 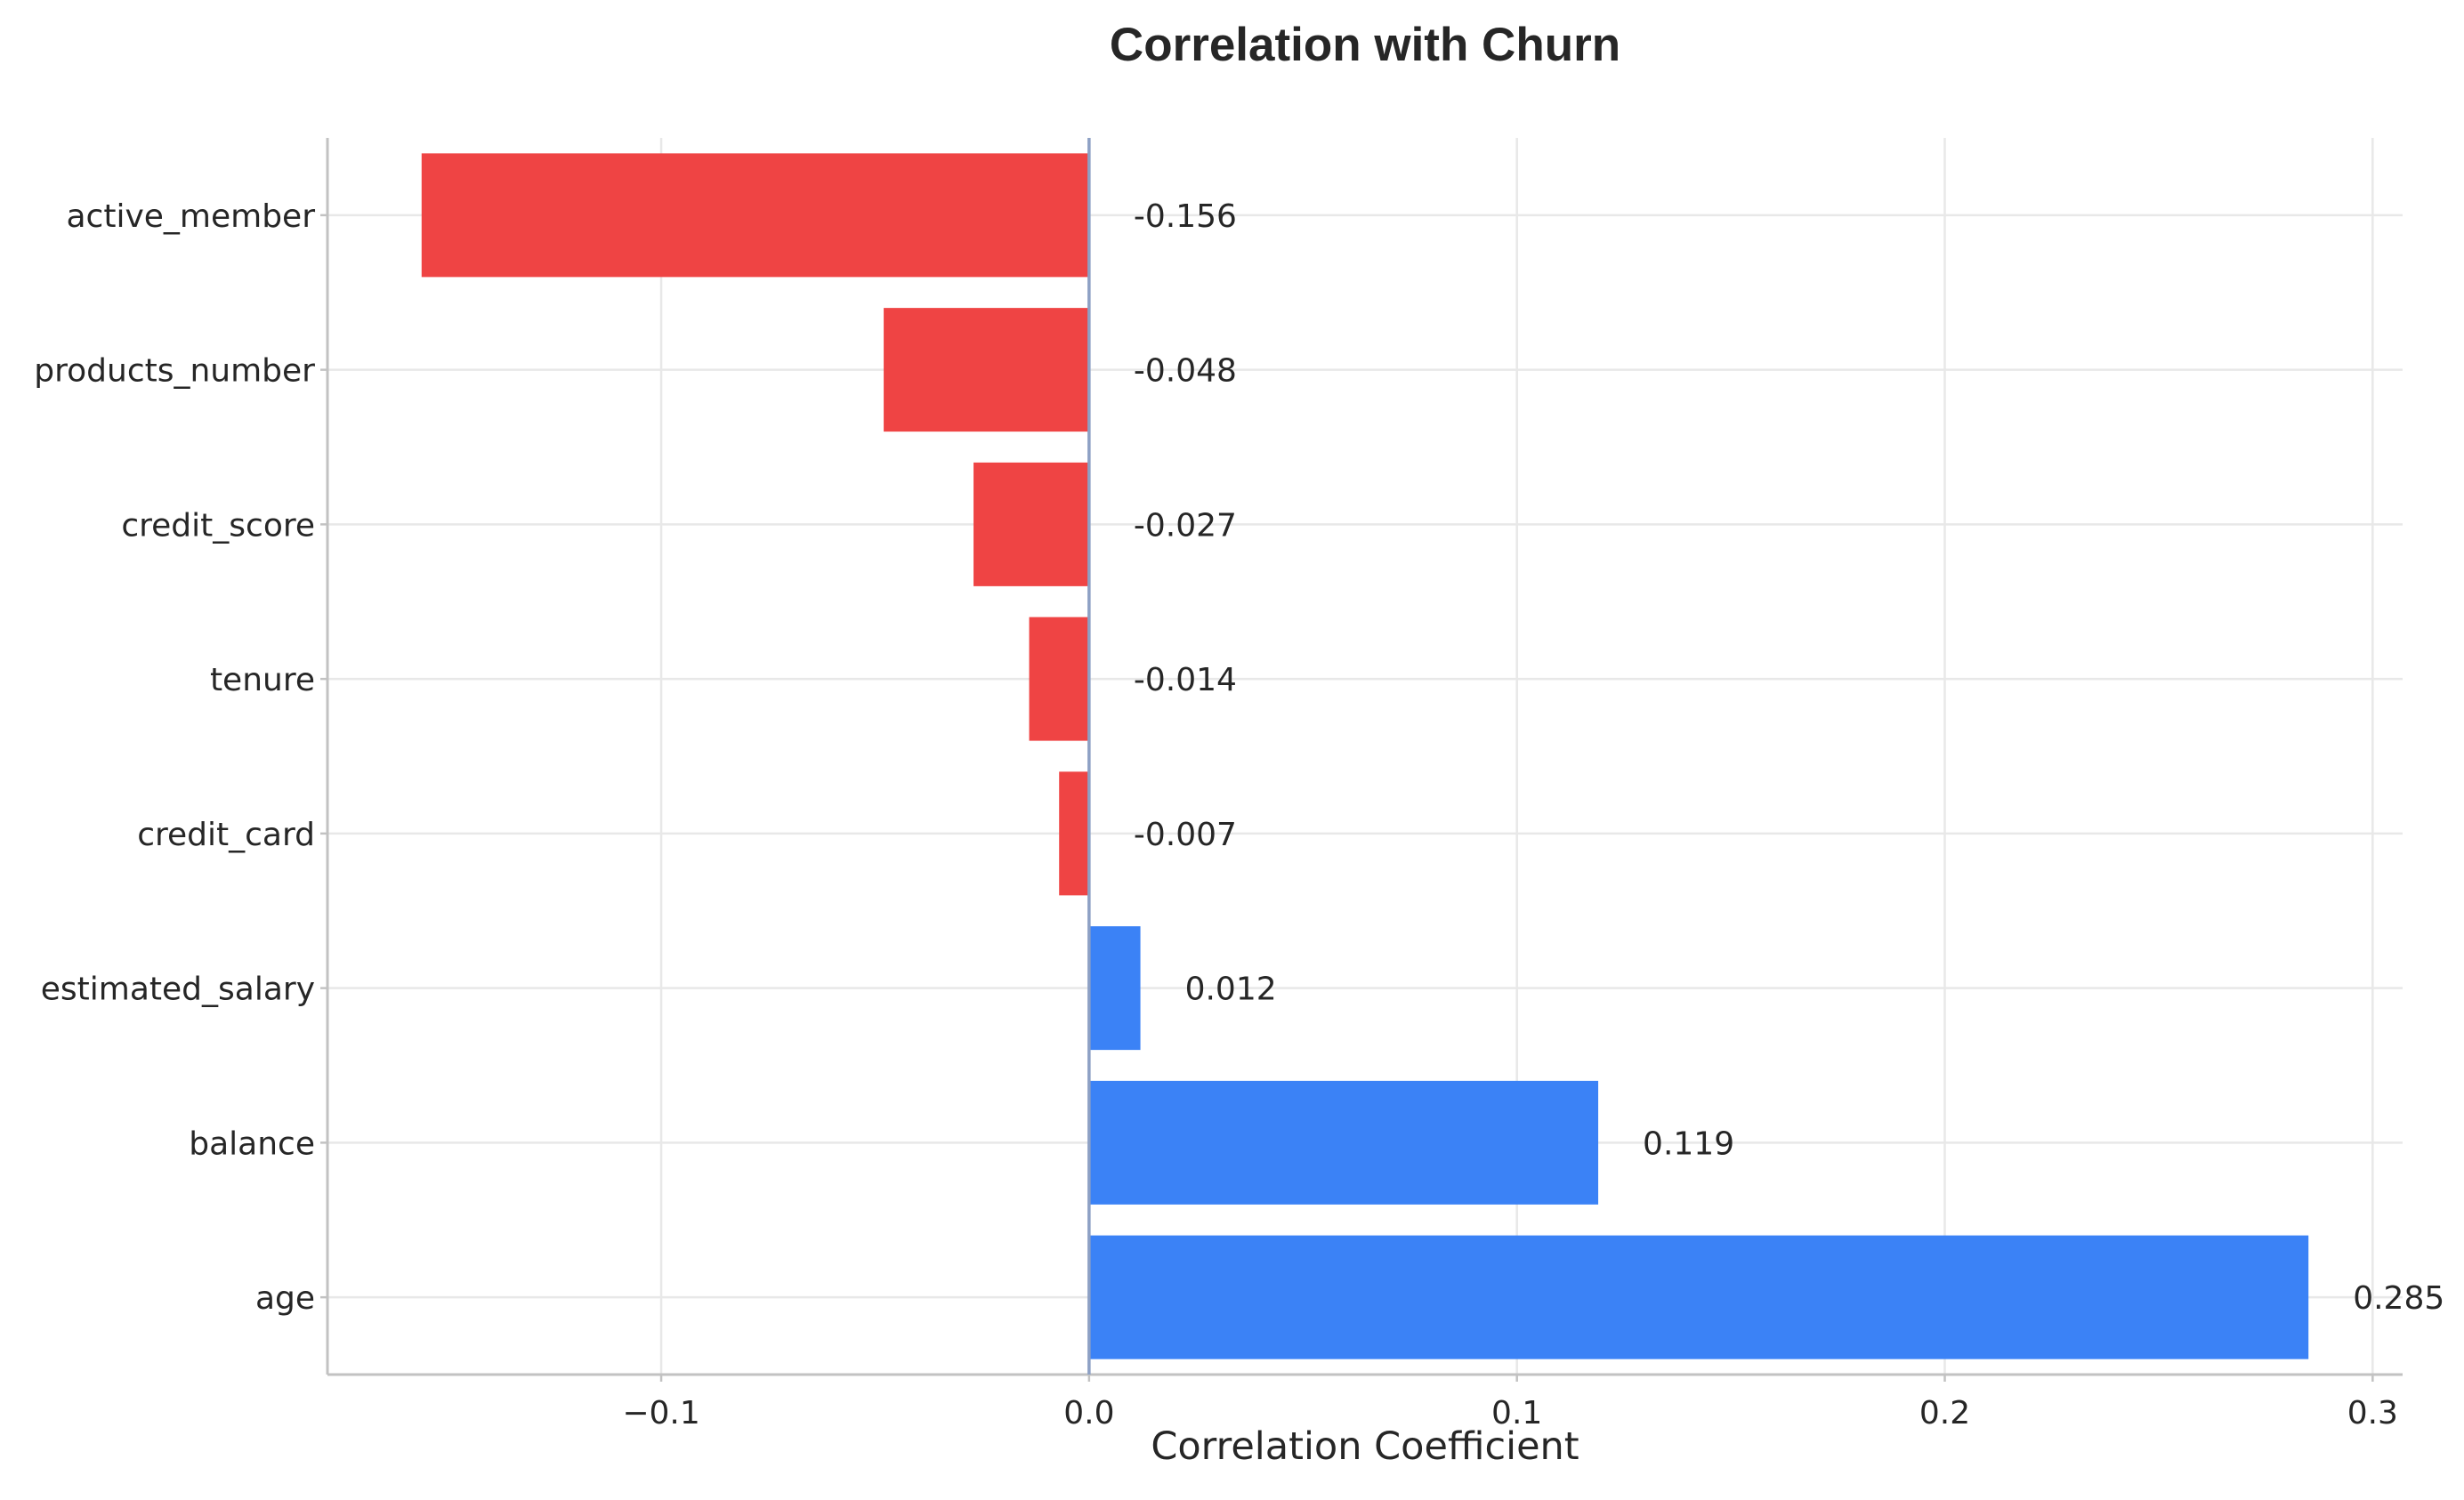 I want to click on data-label-credit_card: -0.007, so click(x=1185, y=835).